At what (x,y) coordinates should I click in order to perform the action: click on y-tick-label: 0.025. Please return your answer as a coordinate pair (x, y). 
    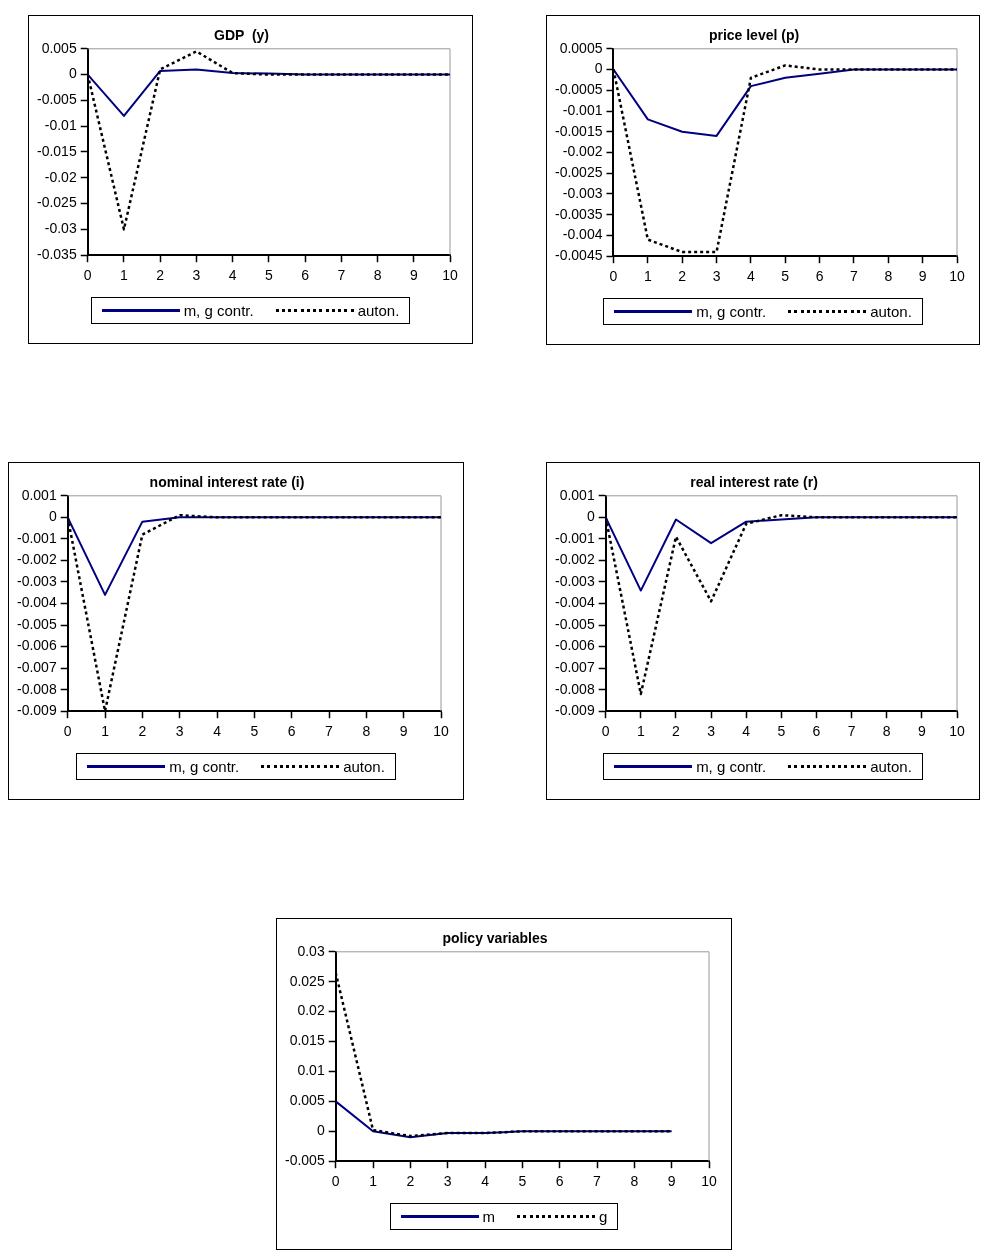
    Looking at the image, I should click on (307, 980).